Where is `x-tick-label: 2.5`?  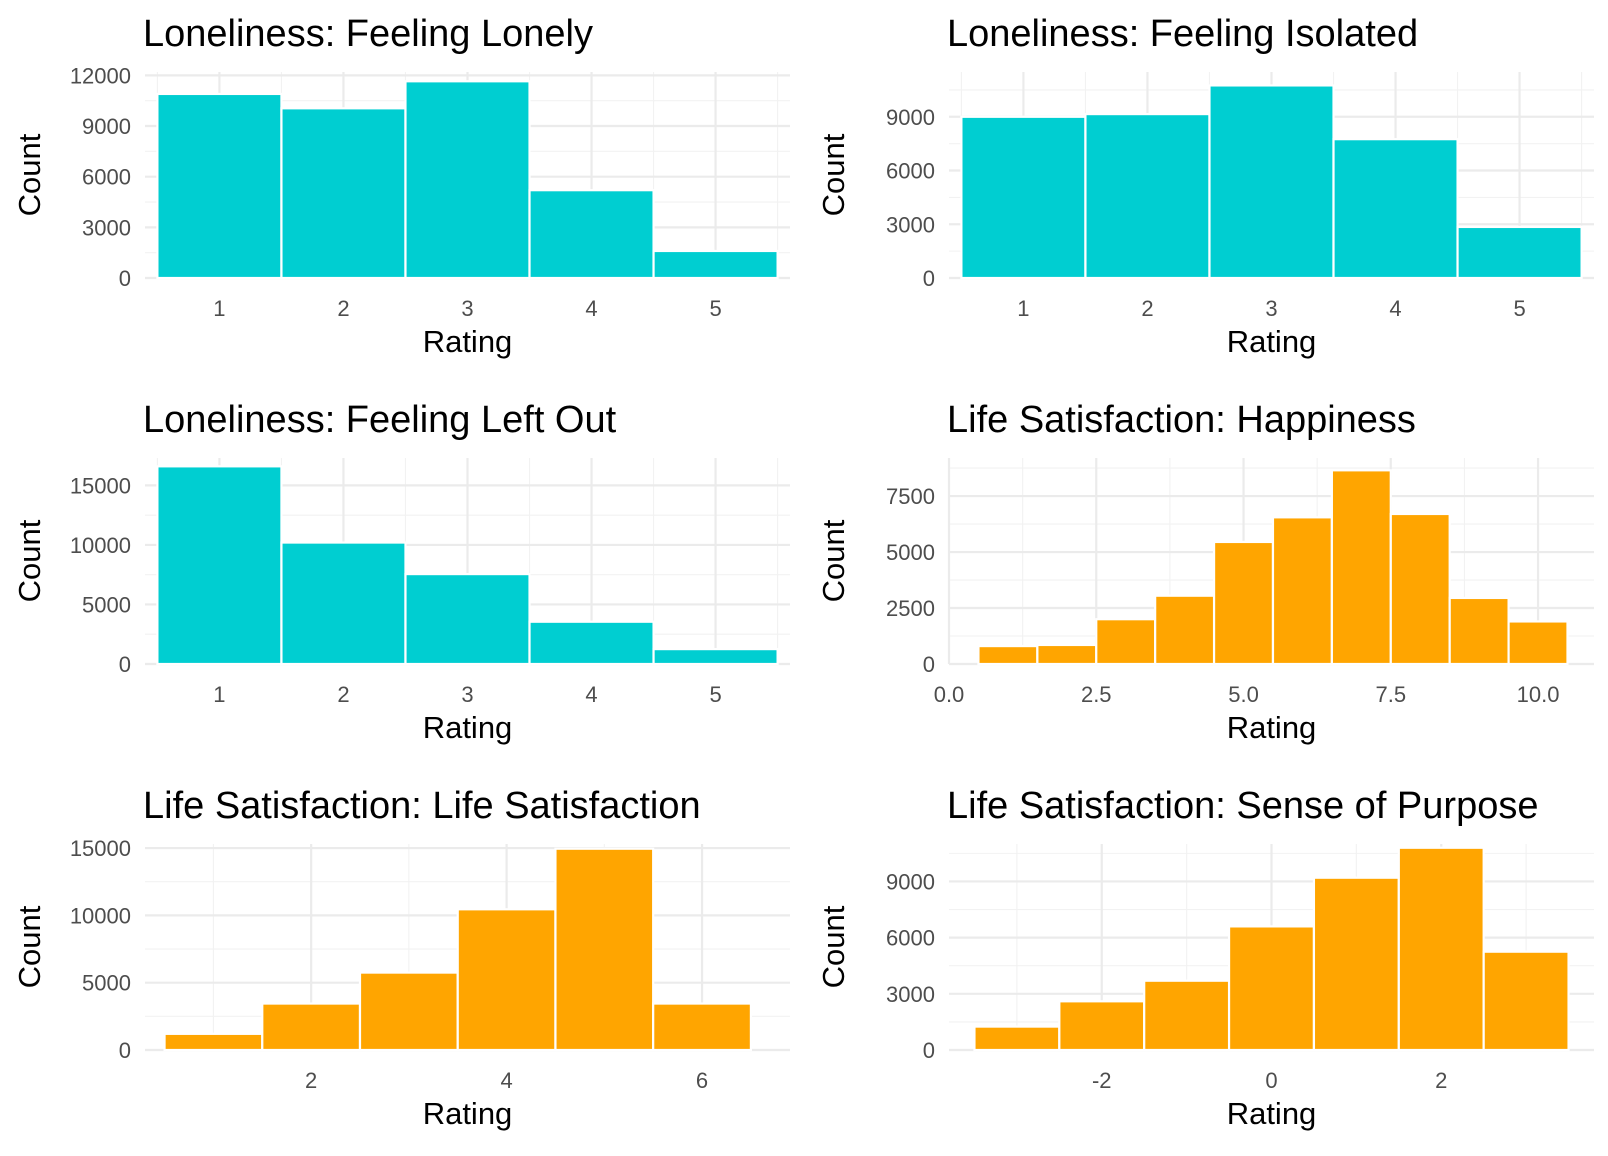
x-tick-label: 2.5 is located at coordinates (1096, 694).